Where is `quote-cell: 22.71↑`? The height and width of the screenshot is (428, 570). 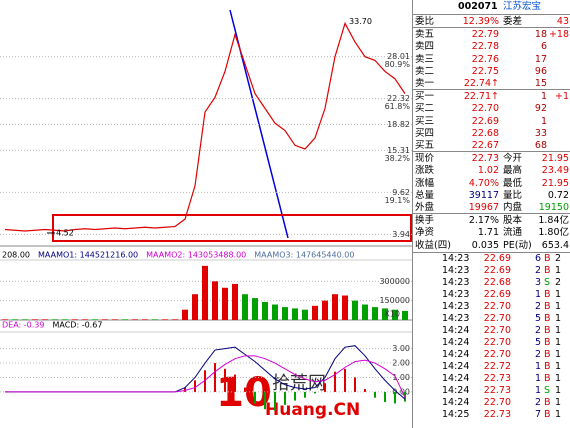
quote-cell: 22.71↑ is located at coordinates (481, 97).